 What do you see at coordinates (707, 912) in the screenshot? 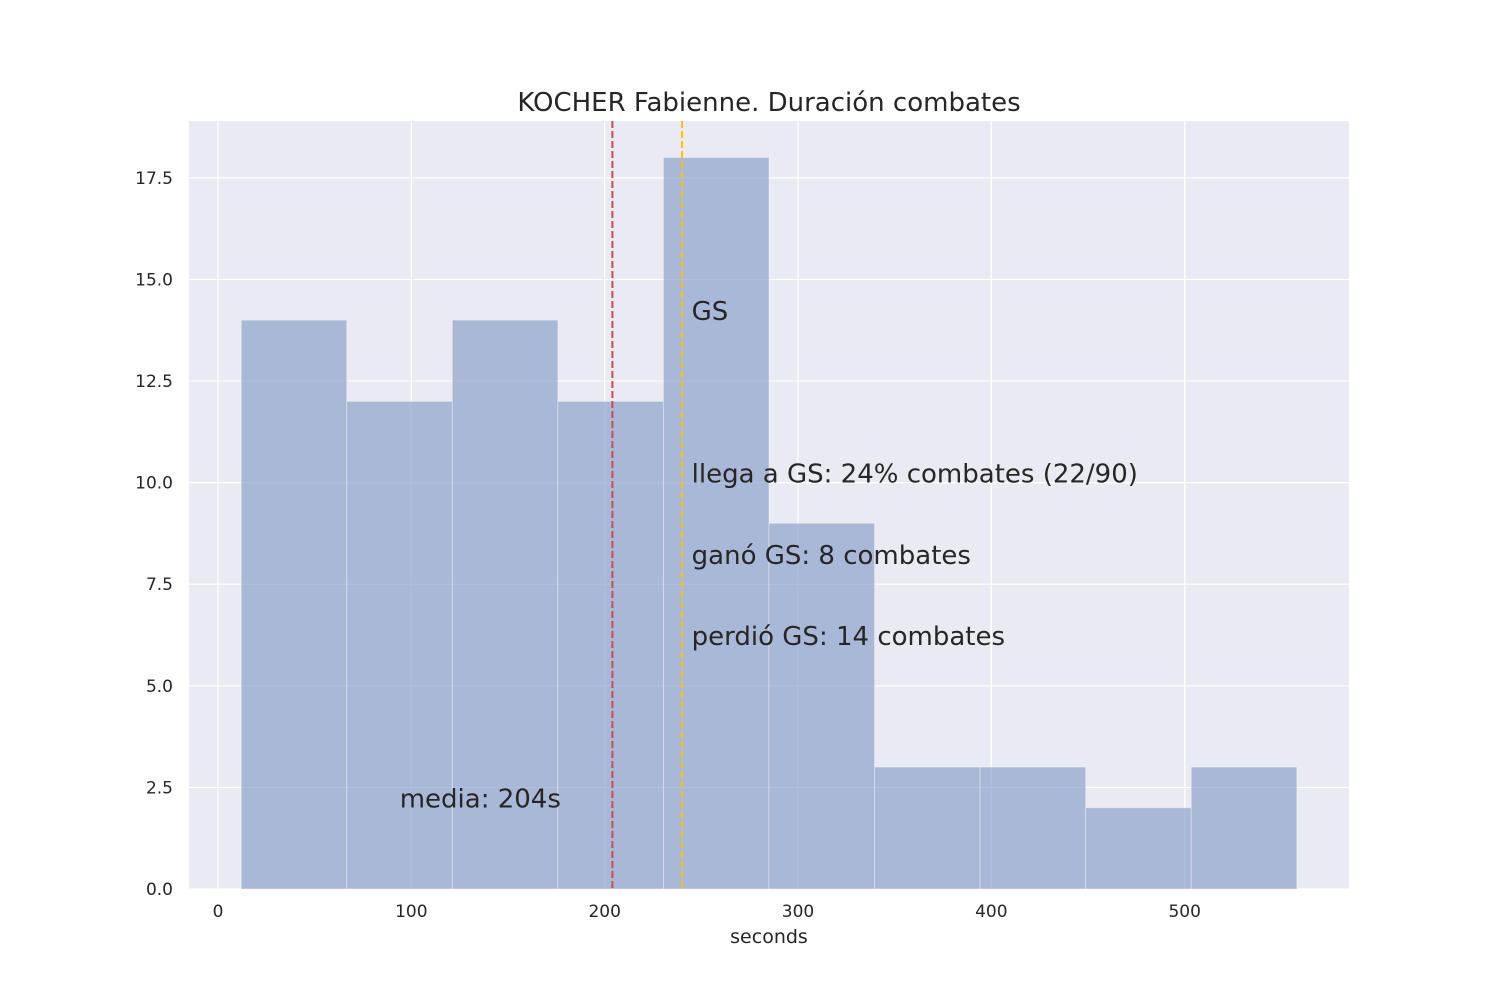
I see `x-axis-ticks: 0 100 200 300 400 500` at bounding box center [707, 912].